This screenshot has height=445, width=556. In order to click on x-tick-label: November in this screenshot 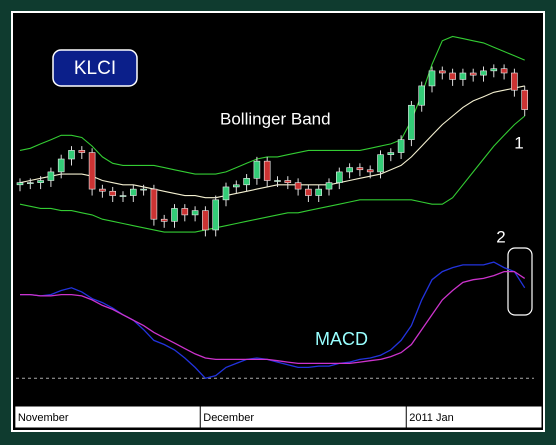, I will do `click(43, 418)`.